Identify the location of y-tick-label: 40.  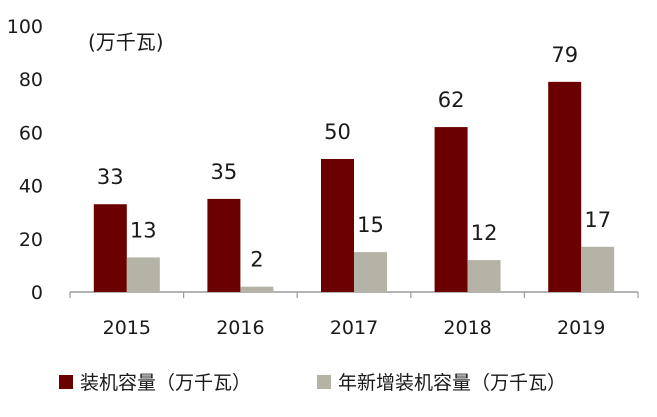
(31, 187).